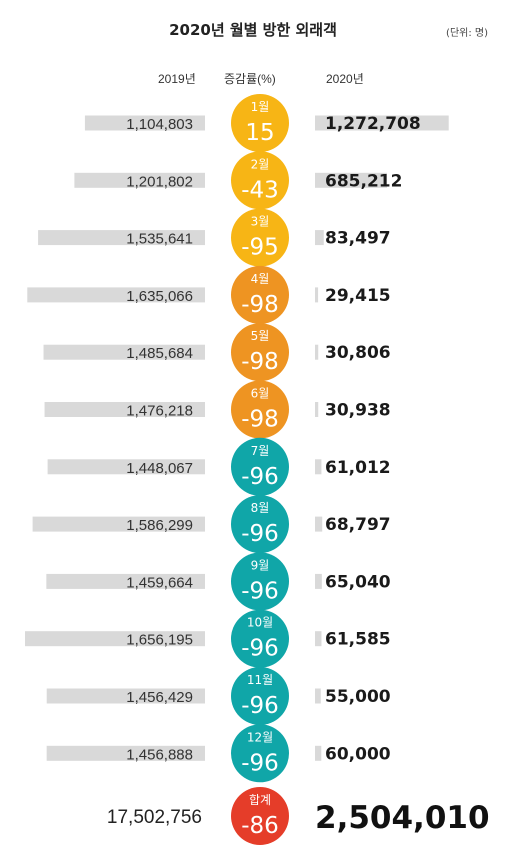 Image resolution: width=506 pixels, height=849 pixels. Describe the element at coordinates (159, 411) in the screenshot. I see `value-2019: 1,476,218` at that location.